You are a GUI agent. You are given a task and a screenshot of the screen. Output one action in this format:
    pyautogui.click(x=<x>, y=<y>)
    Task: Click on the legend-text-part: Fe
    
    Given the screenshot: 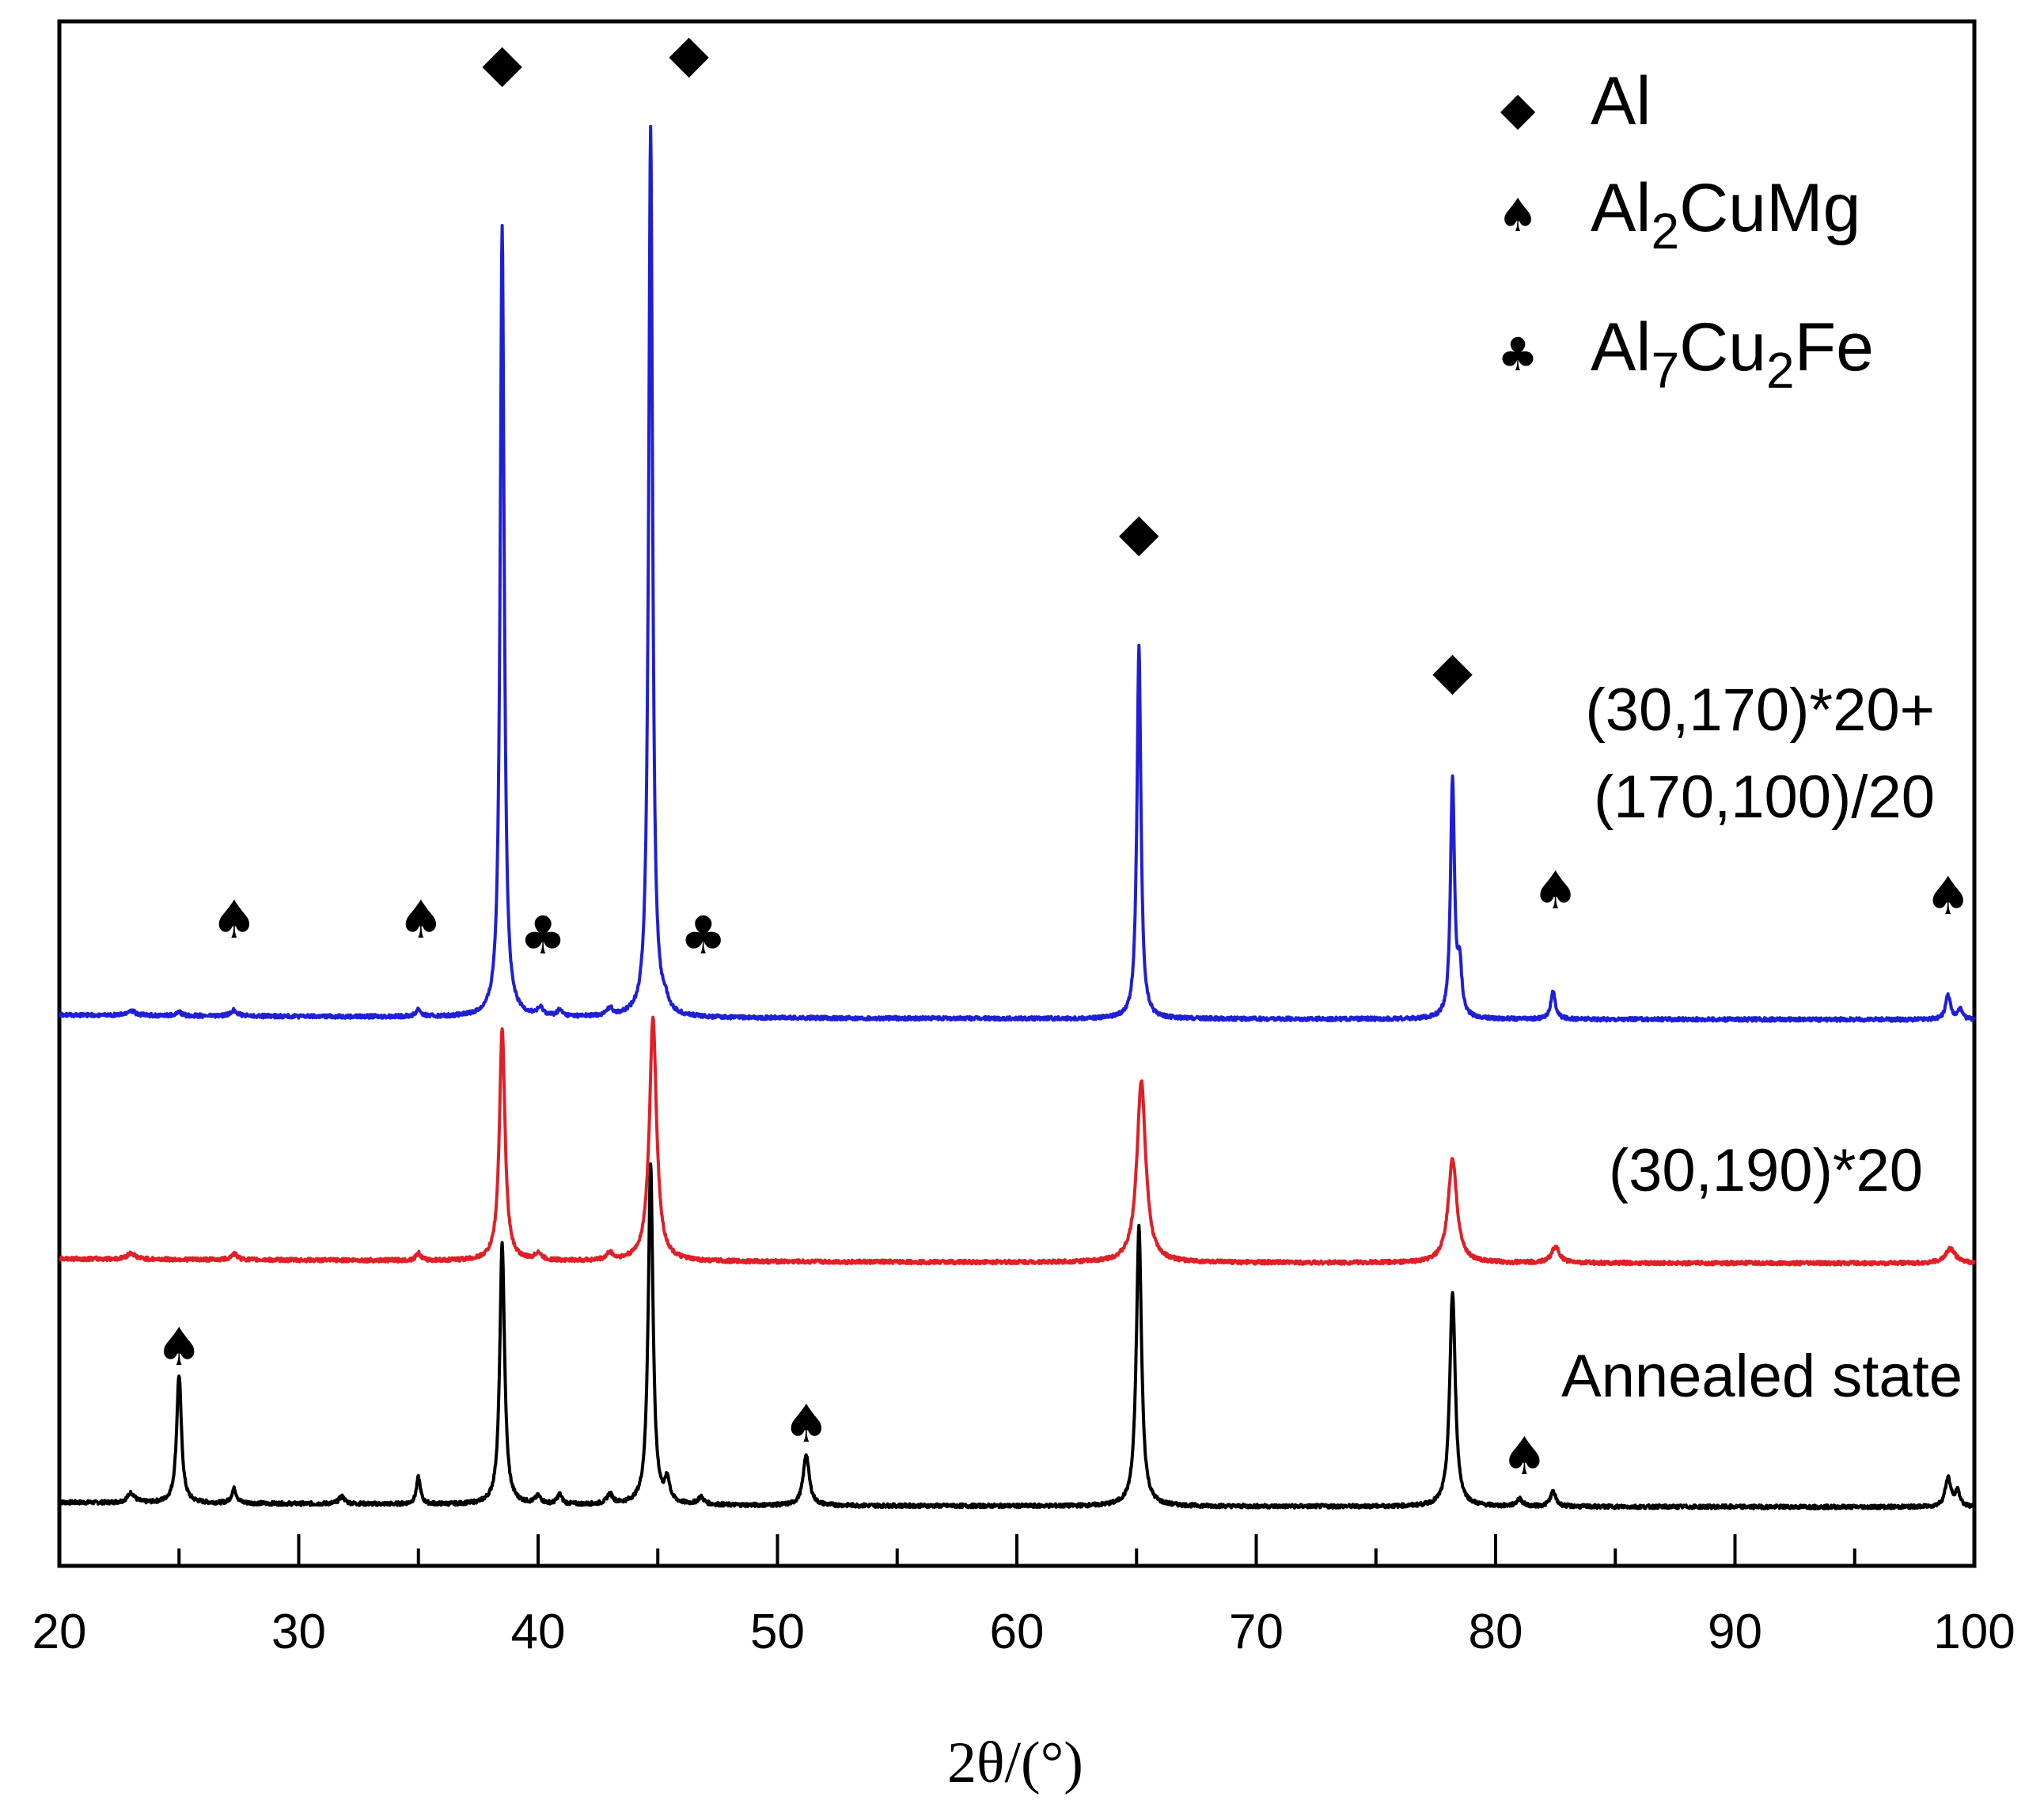 What is the action you would take?
    pyautogui.click(x=1834, y=347)
    